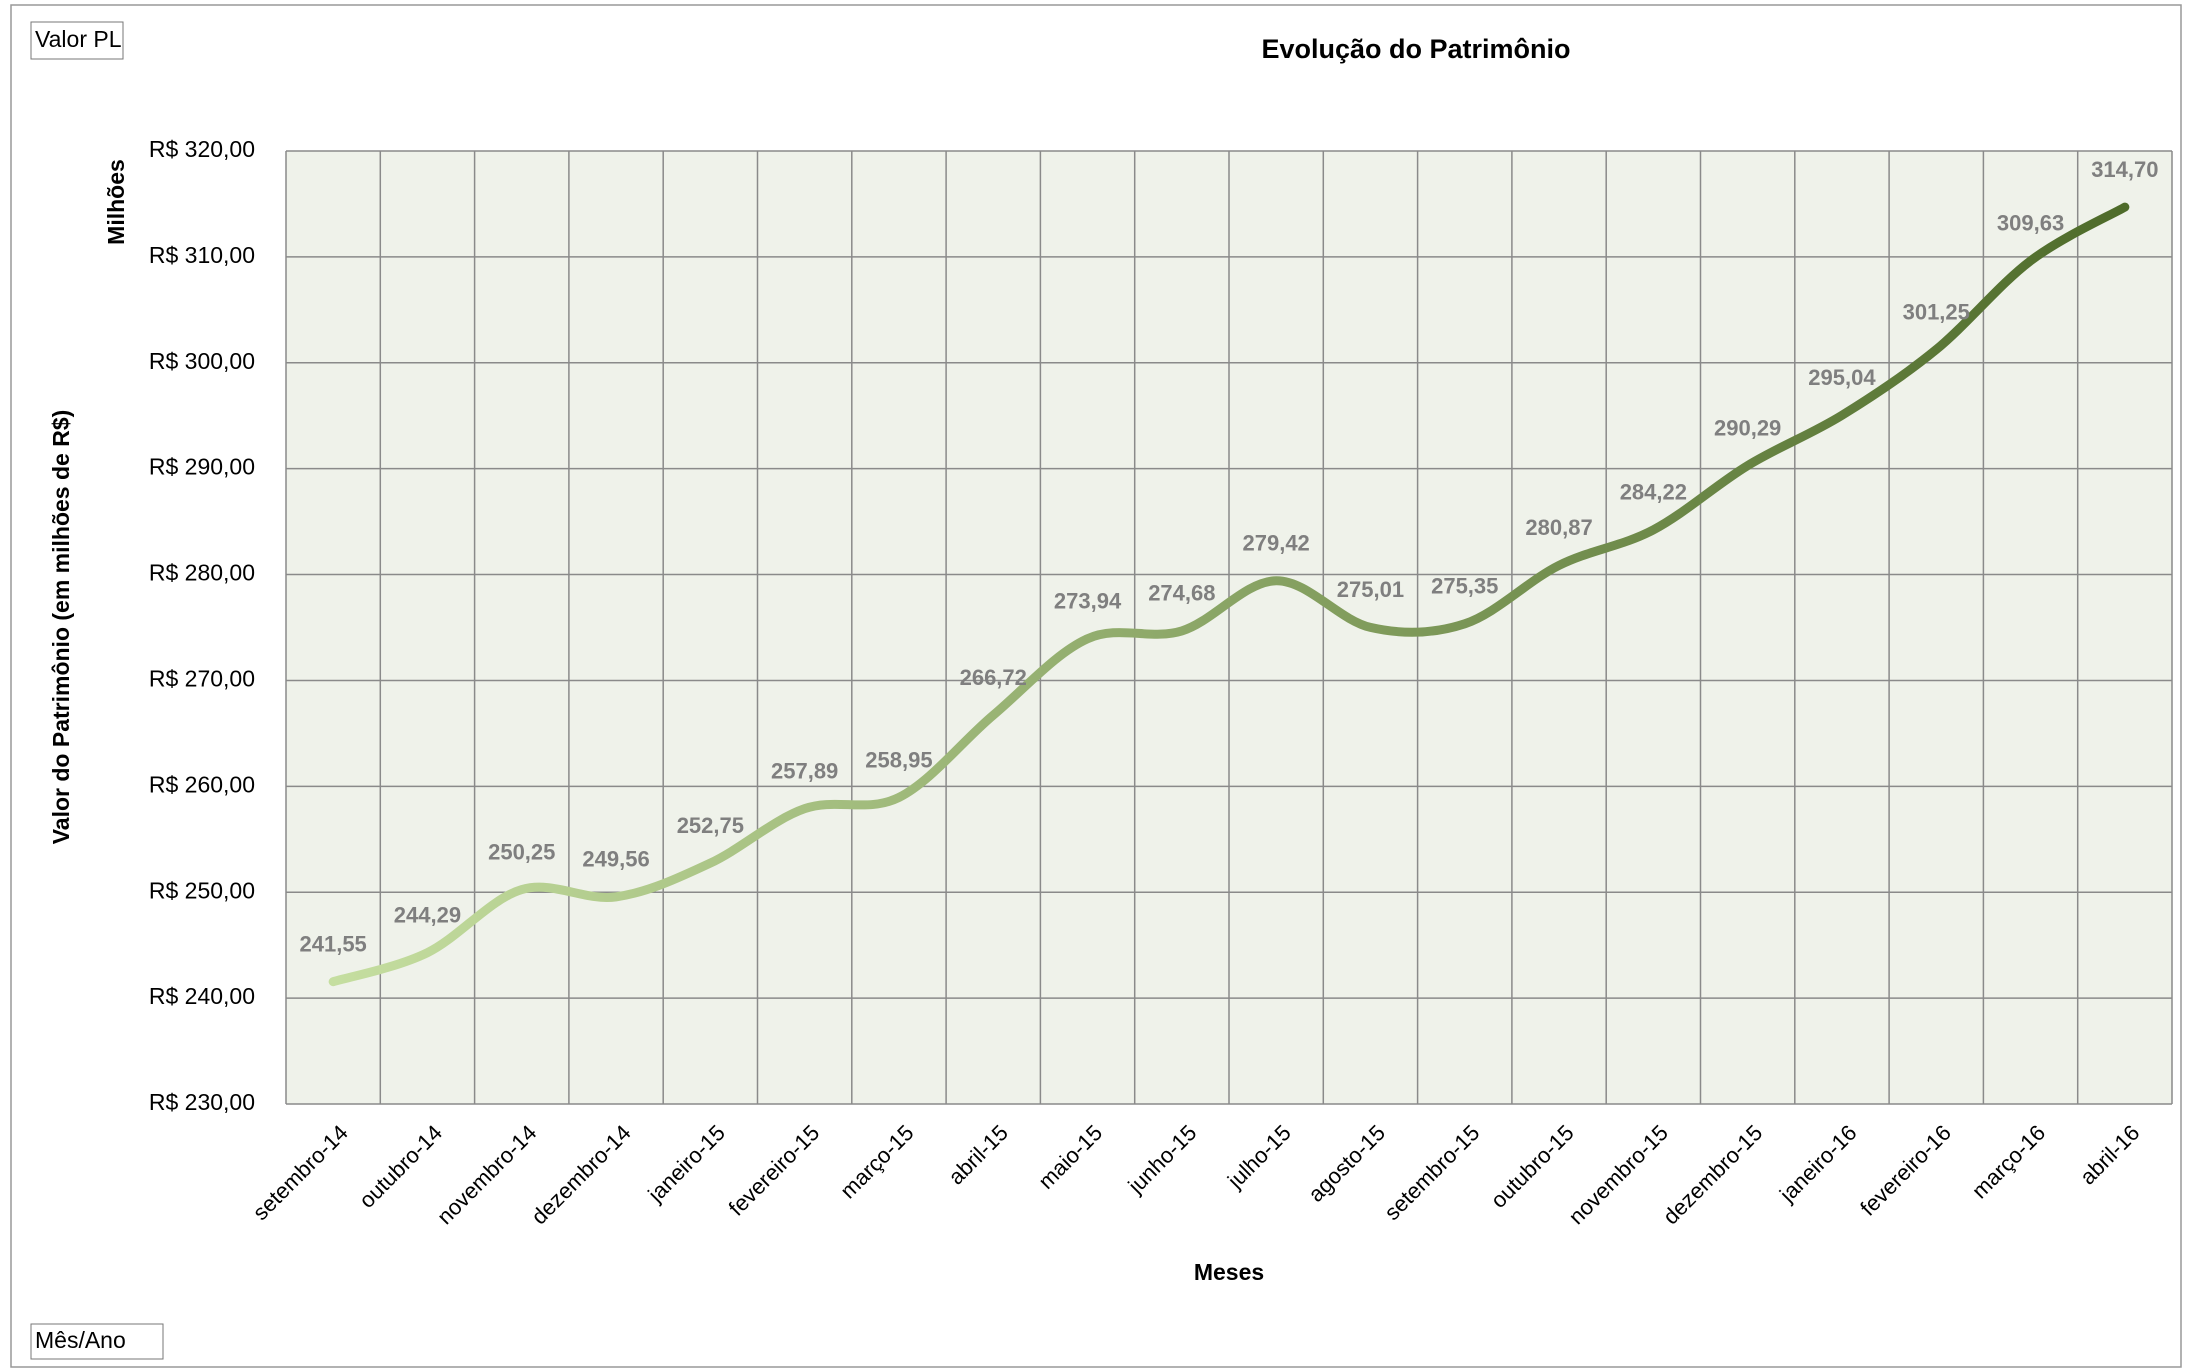 This screenshot has width=2186, height=1369. Describe the element at coordinates (202, 784) in the screenshot. I see `y-tick-label: R$ 260,00` at that location.